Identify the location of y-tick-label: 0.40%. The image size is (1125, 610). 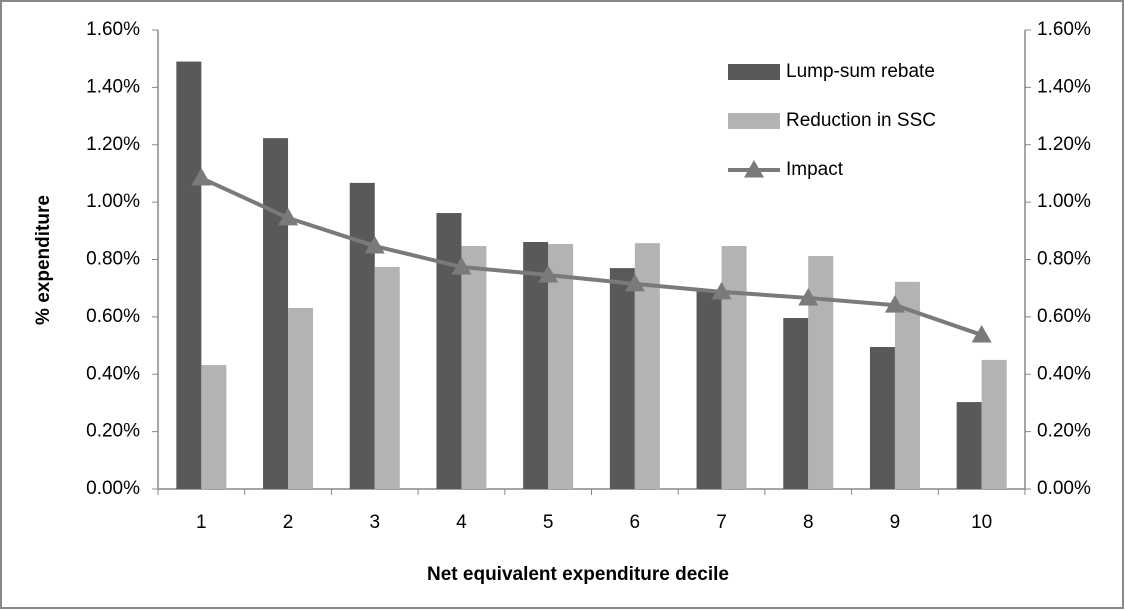
(113, 373).